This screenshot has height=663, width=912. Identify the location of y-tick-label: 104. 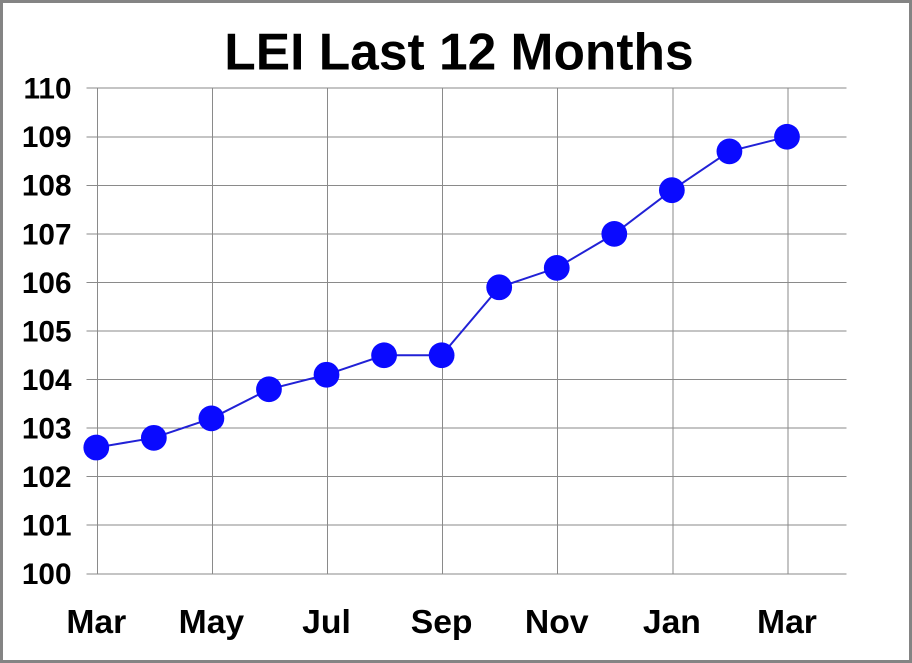
(47, 380).